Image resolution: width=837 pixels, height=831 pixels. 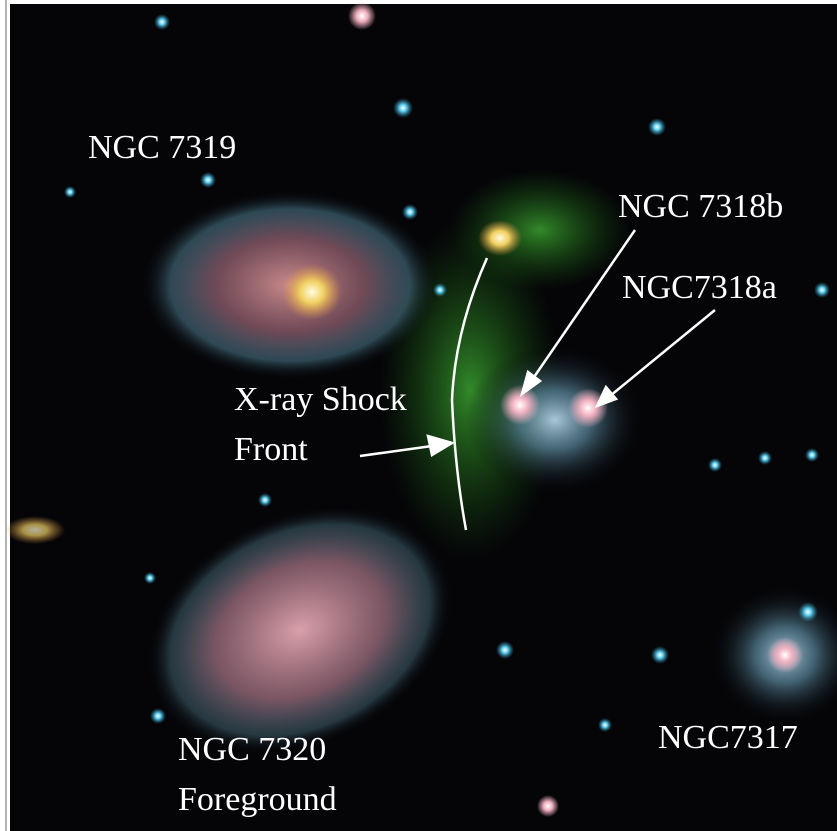 I want to click on shock-front-line, so click(x=469, y=394).